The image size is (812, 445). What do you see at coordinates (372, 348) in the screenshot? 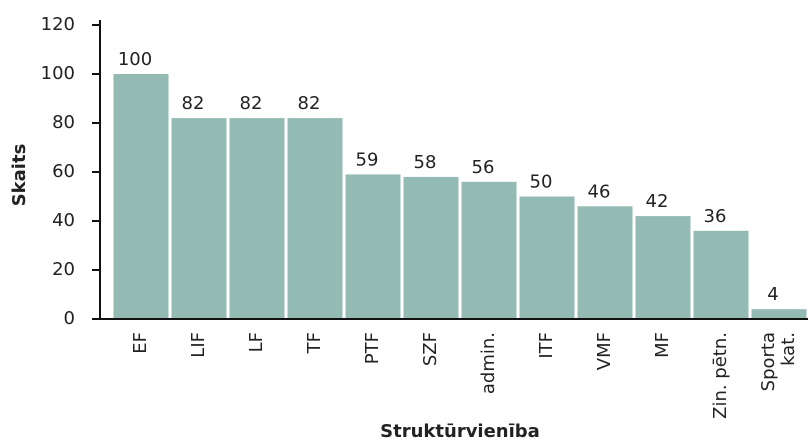
I see `x-tick-label: PTF` at bounding box center [372, 348].